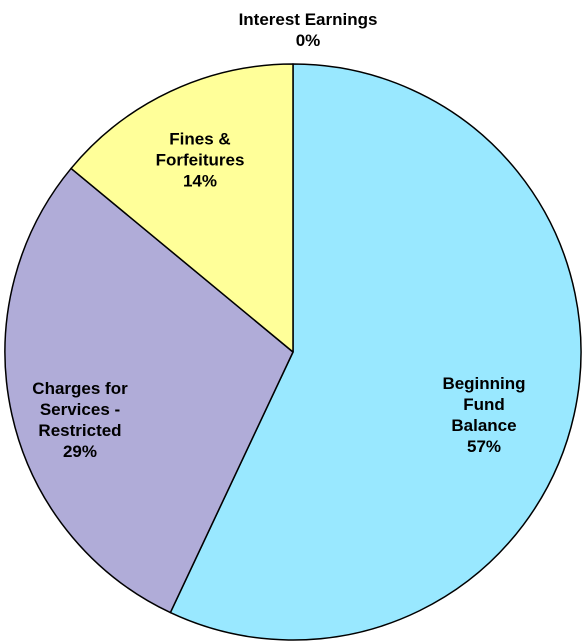 The width and height of the screenshot is (584, 642). I want to click on slice-label: Charges for Services - Restricted 29%, so click(79, 420).